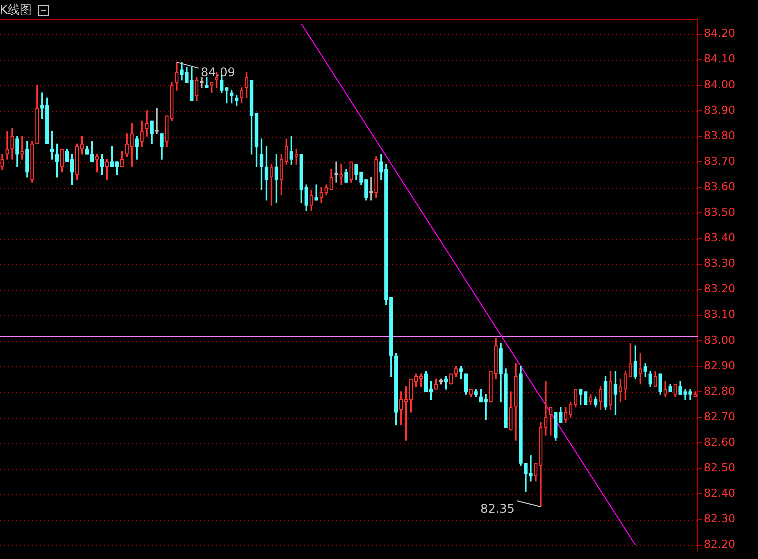  What do you see at coordinates (720, 213) in the screenshot?
I see `y-tick-label: 83.50` at bounding box center [720, 213].